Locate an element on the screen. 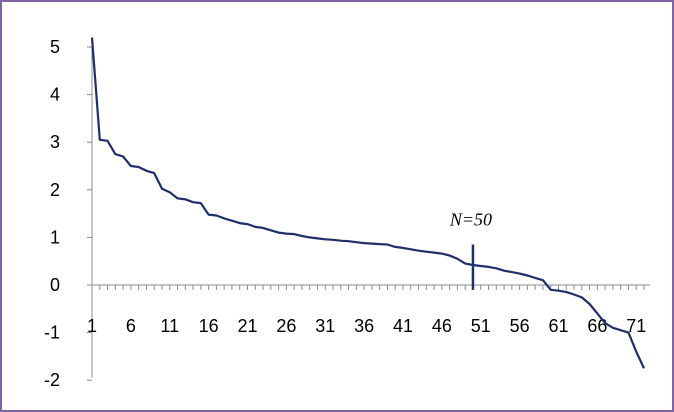 The height and width of the screenshot is (412, 674). x-tick-label: 36 is located at coordinates (364, 326).